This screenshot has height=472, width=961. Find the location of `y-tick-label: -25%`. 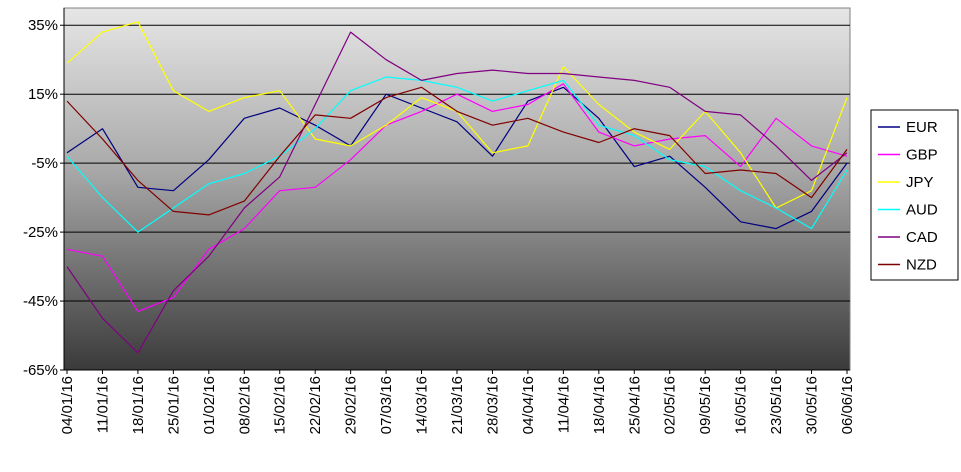

y-tick-label: -25% is located at coordinates (40, 232).